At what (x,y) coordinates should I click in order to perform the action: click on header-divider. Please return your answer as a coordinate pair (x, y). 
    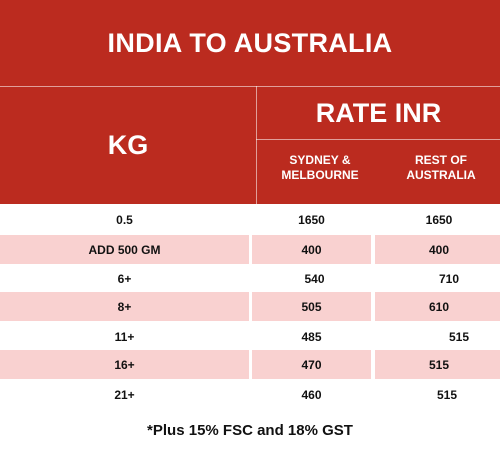
    Looking at the image, I should click on (250, 86).